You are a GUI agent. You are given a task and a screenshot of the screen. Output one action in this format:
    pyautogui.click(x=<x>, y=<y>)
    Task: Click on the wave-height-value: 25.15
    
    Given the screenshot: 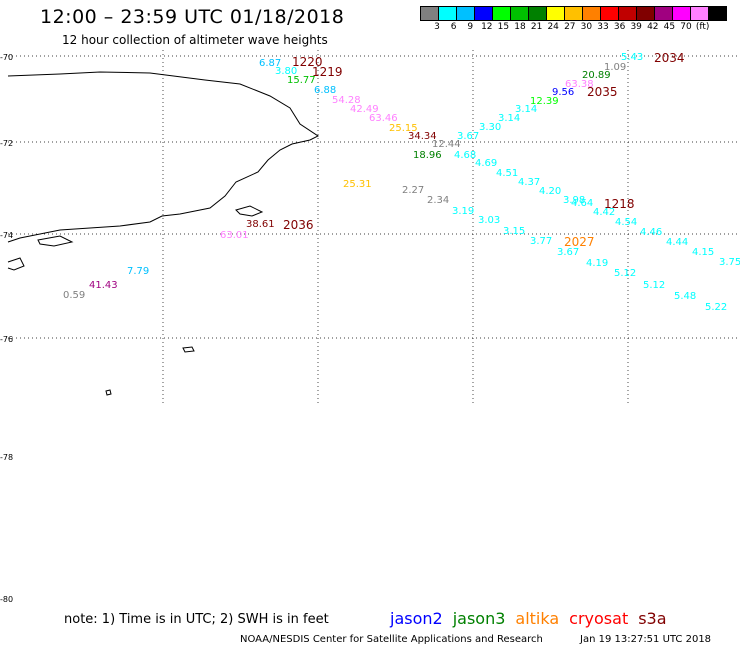 What is the action you would take?
    pyautogui.click(x=403, y=128)
    